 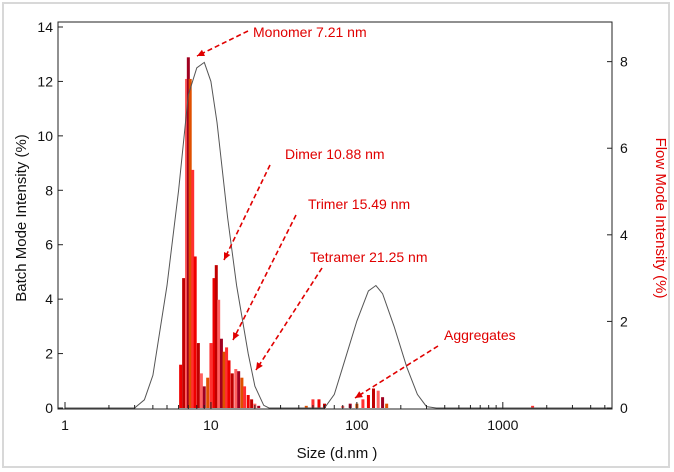 I want to click on y2-axis-label: Flow Mode Intensity (%), so click(x=660, y=218).